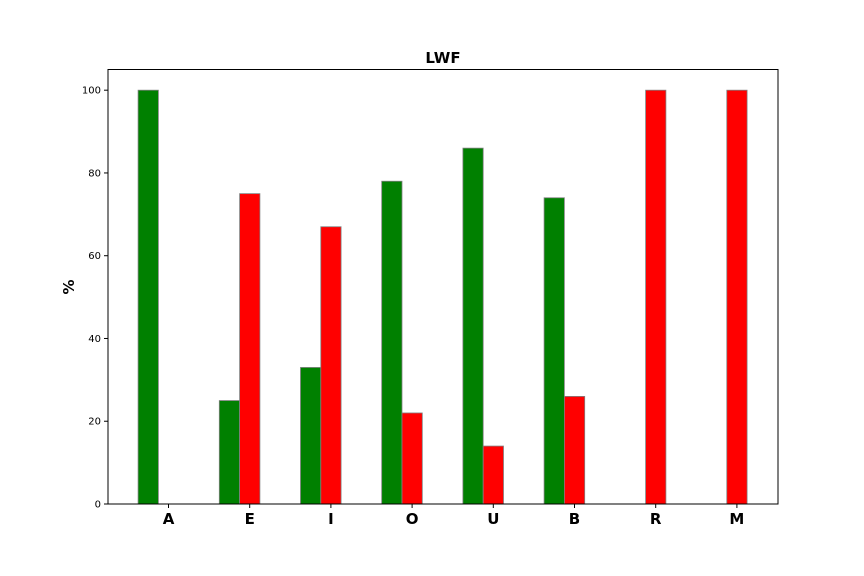 Image resolution: width=864 pixels, height=576 pixels. What do you see at coordinates (574, 519) in the screenshot?
I see `x-tick-label: B` at bounding box center [574, 519].